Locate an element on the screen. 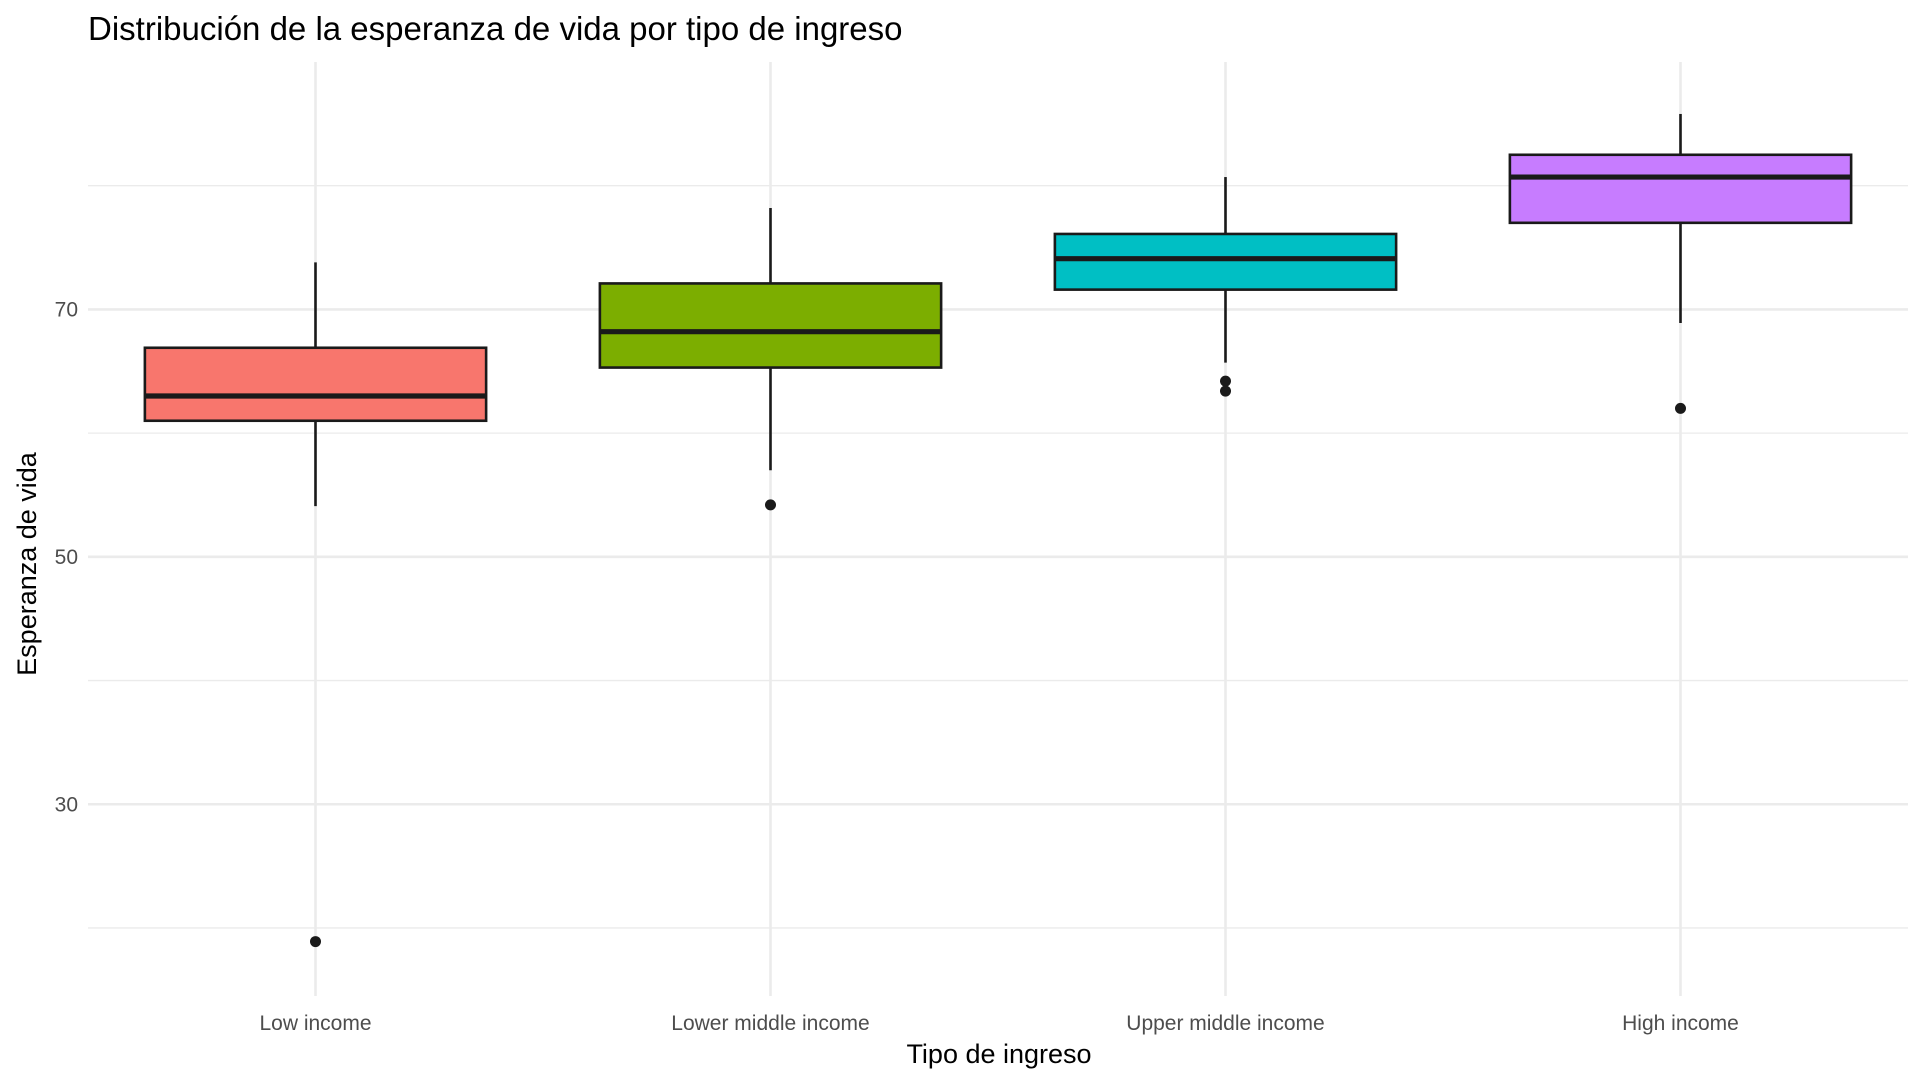 The width and height of the screenshot is (1920, 1085). x-tick-label: Lower middle income is located at coordinates (770, 1023).